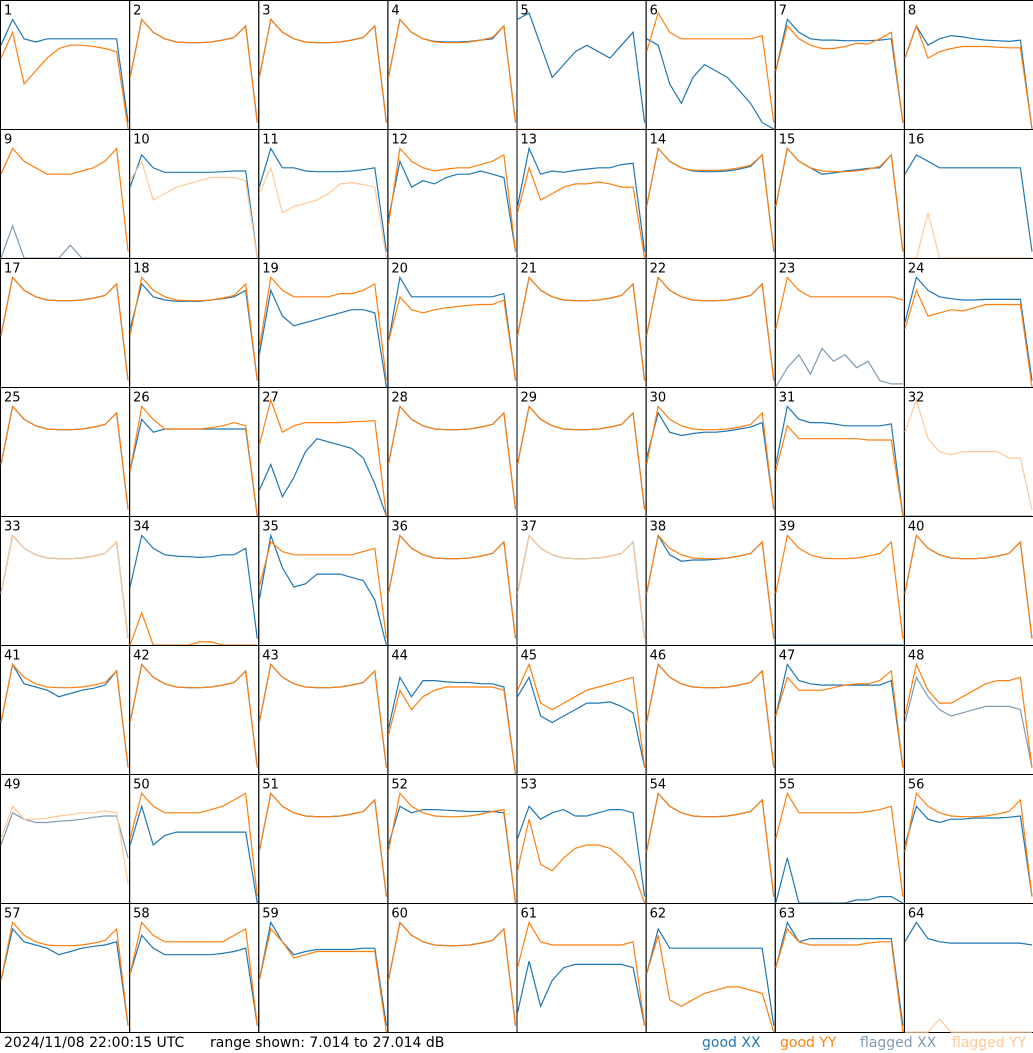 The image size is (1033, 1053). What do you see at coordinates (399, 398) in the screenshot?
I see `panel-label: 28` at bounding box center [399, 398].